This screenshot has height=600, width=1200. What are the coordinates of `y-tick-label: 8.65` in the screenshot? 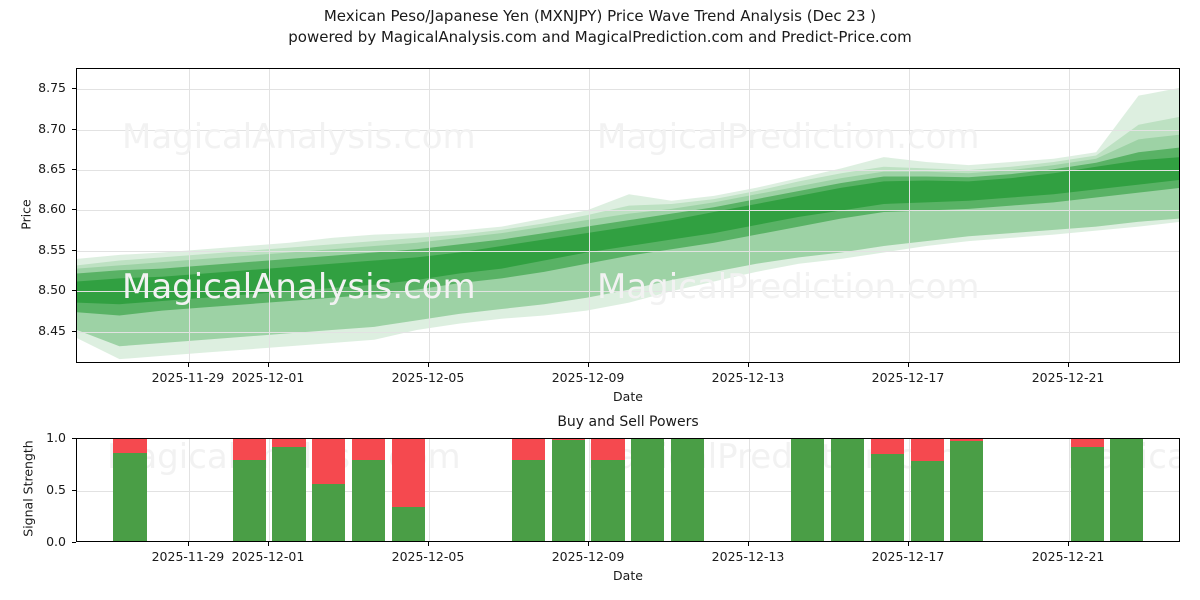 It's located at (52, 169).